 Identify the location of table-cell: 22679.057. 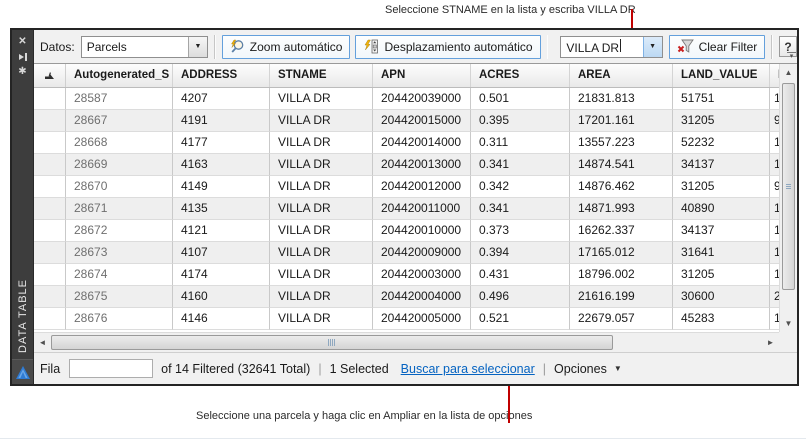
(621, 319).